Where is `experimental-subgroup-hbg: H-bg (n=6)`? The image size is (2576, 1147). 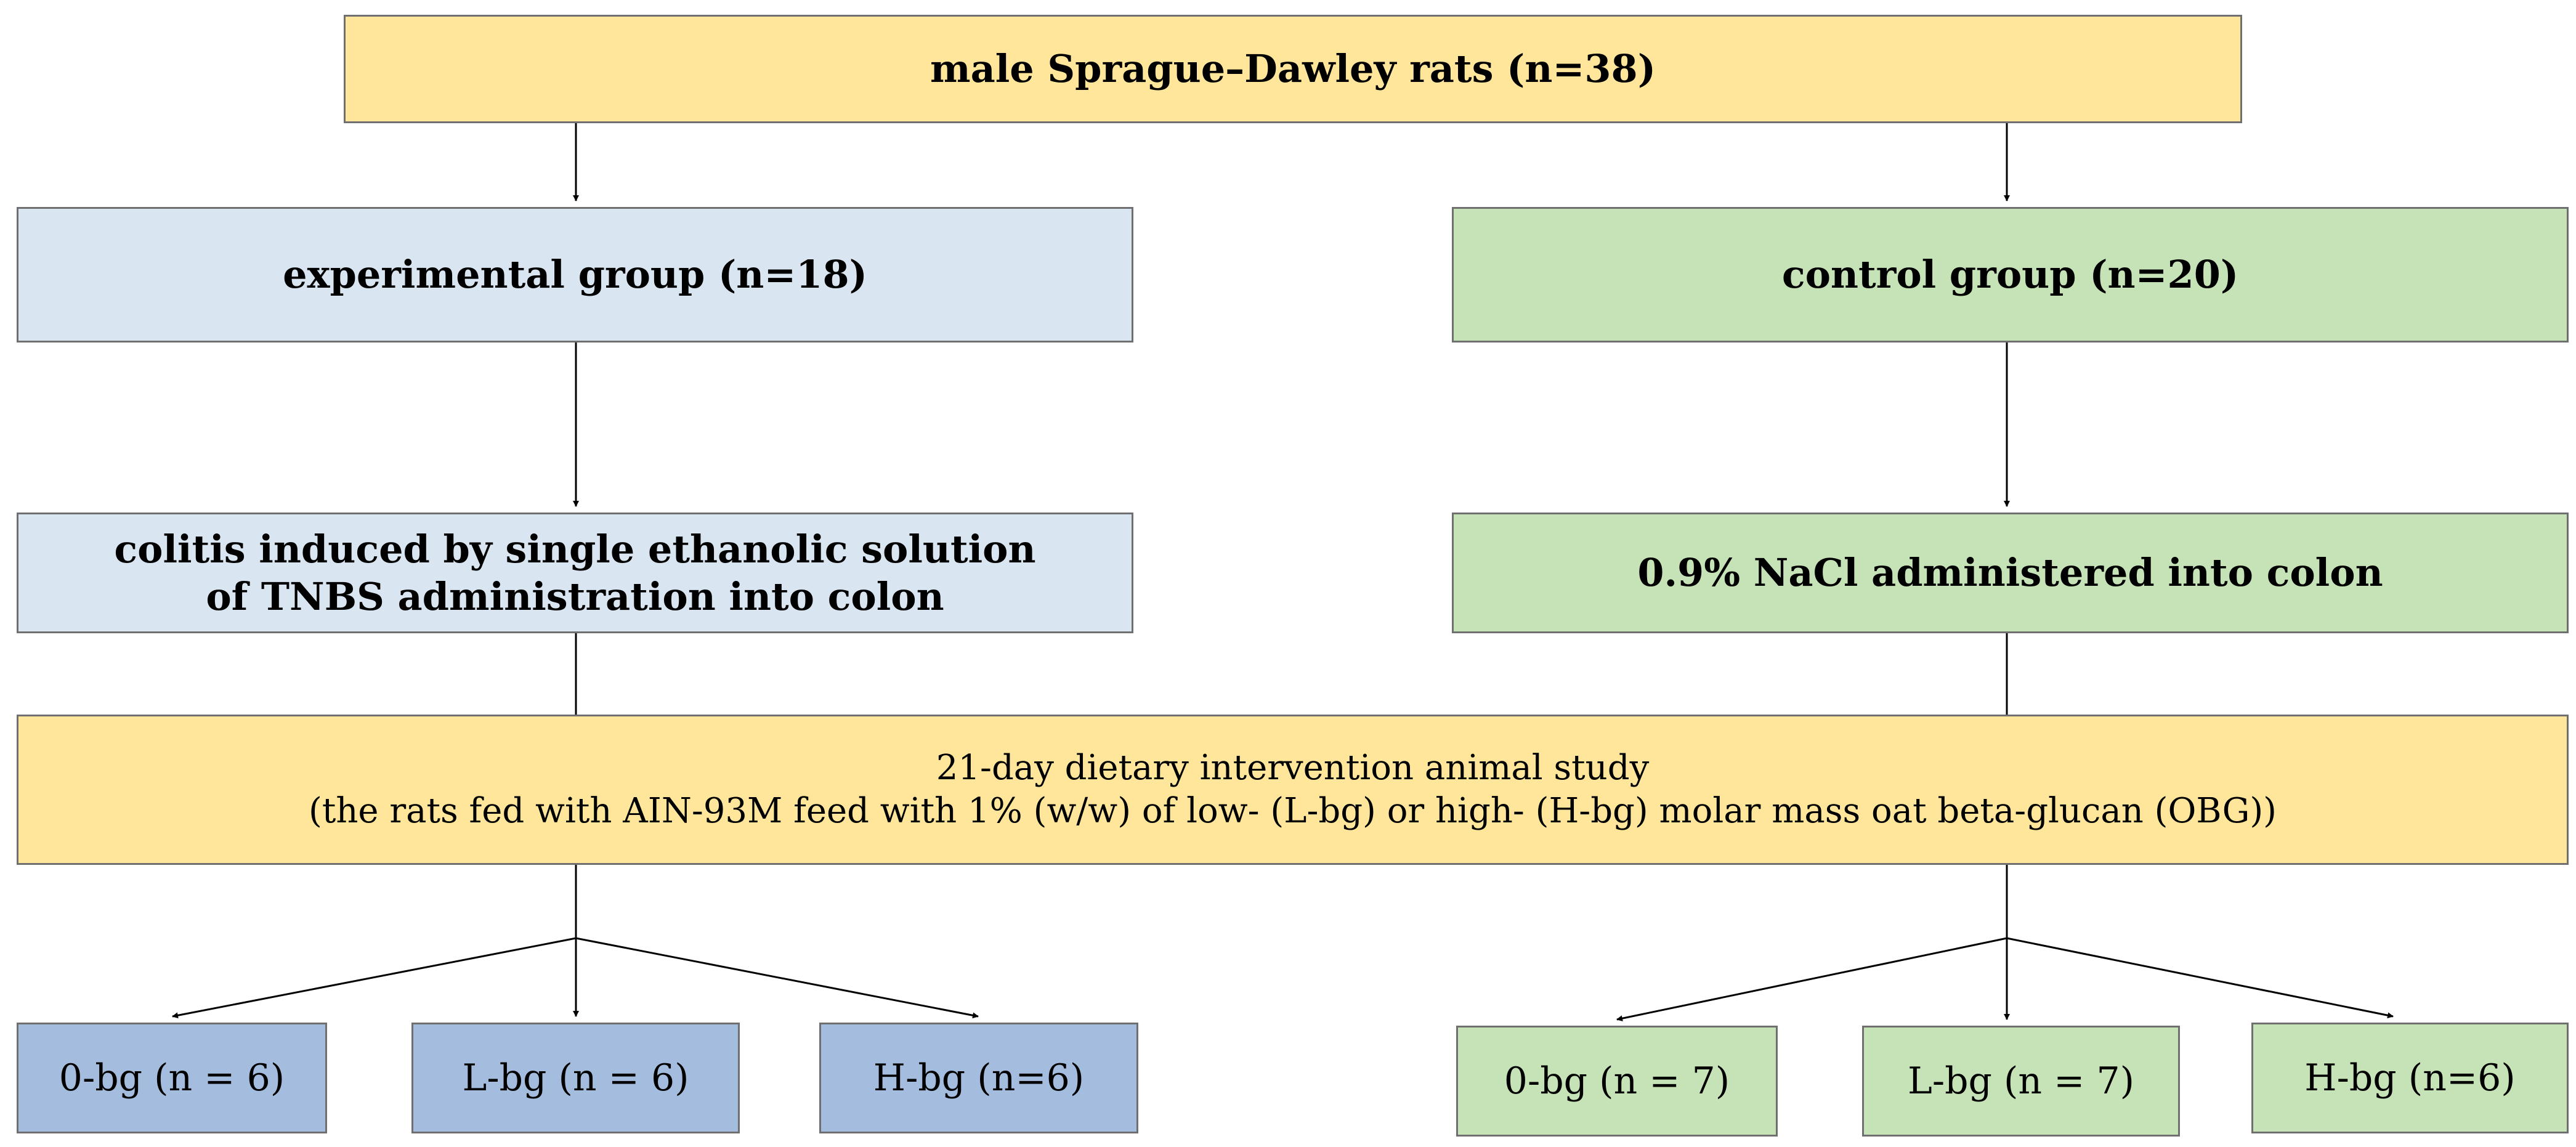
experimental-subgroup-hbg: H-bg (n=6) is located at coordinates (978, 1078).